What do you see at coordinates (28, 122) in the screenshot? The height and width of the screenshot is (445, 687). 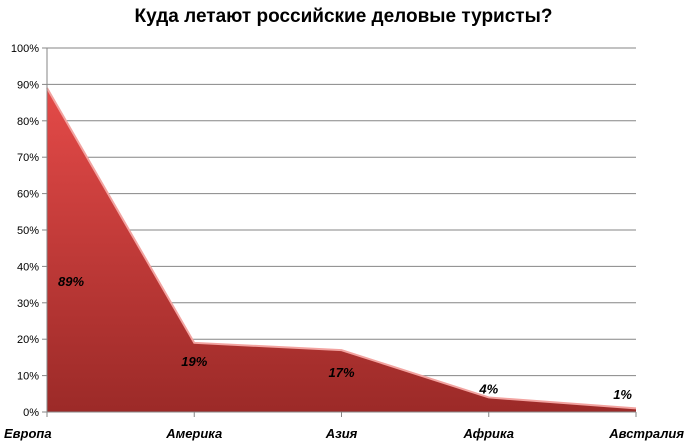 I see `y-tick-label: 80%` at bounding box center [28, 122].